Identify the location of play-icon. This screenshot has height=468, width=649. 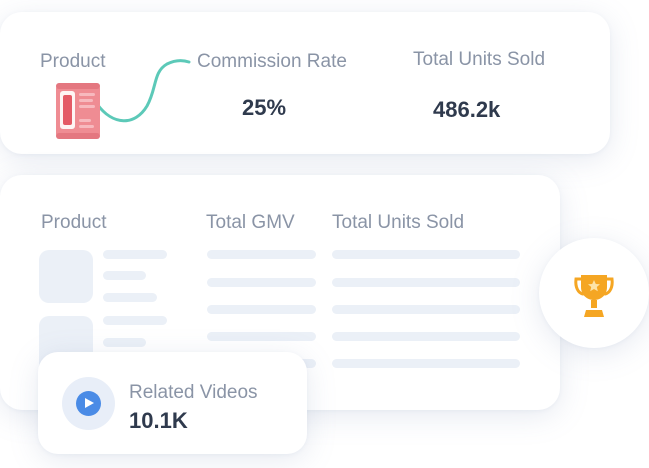
(88, 403).